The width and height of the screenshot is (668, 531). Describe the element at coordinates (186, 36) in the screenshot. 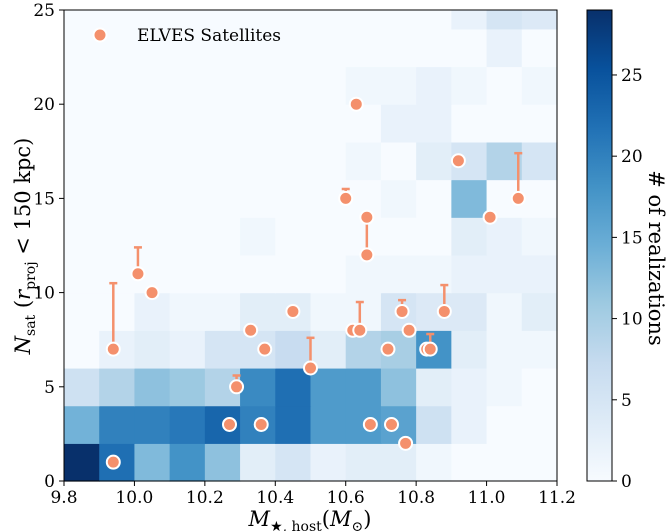

I see `legend: ELVES Satellites` at that location.